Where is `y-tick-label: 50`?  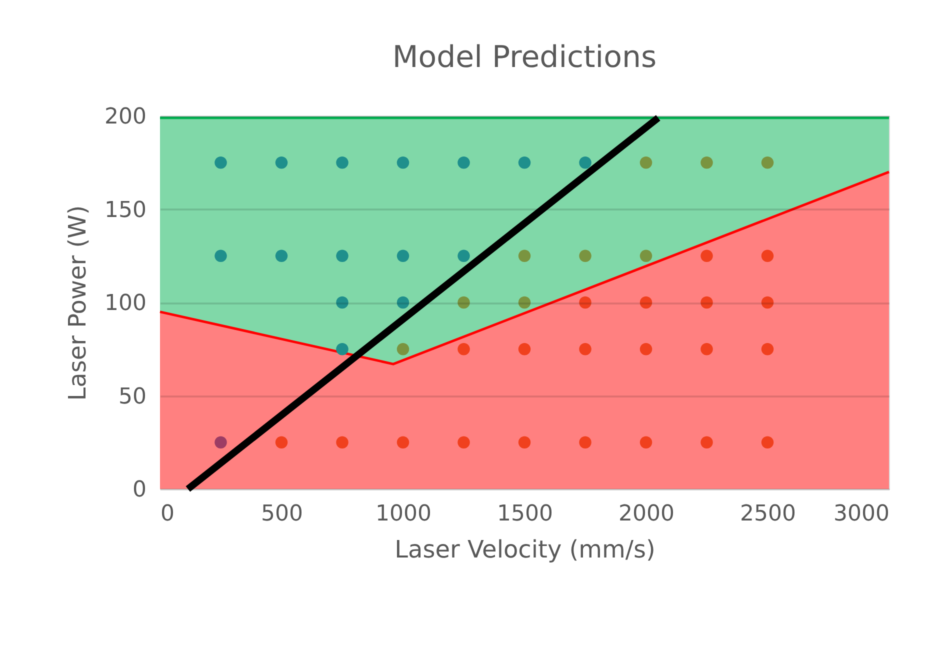
y-tick-label: 50 is located at coordinates (132, 397).